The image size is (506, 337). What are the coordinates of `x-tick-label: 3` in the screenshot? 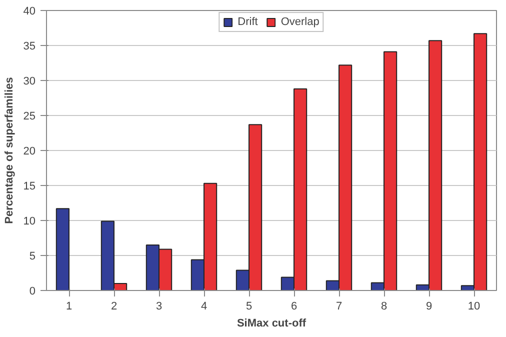 It's located at (159, 306).